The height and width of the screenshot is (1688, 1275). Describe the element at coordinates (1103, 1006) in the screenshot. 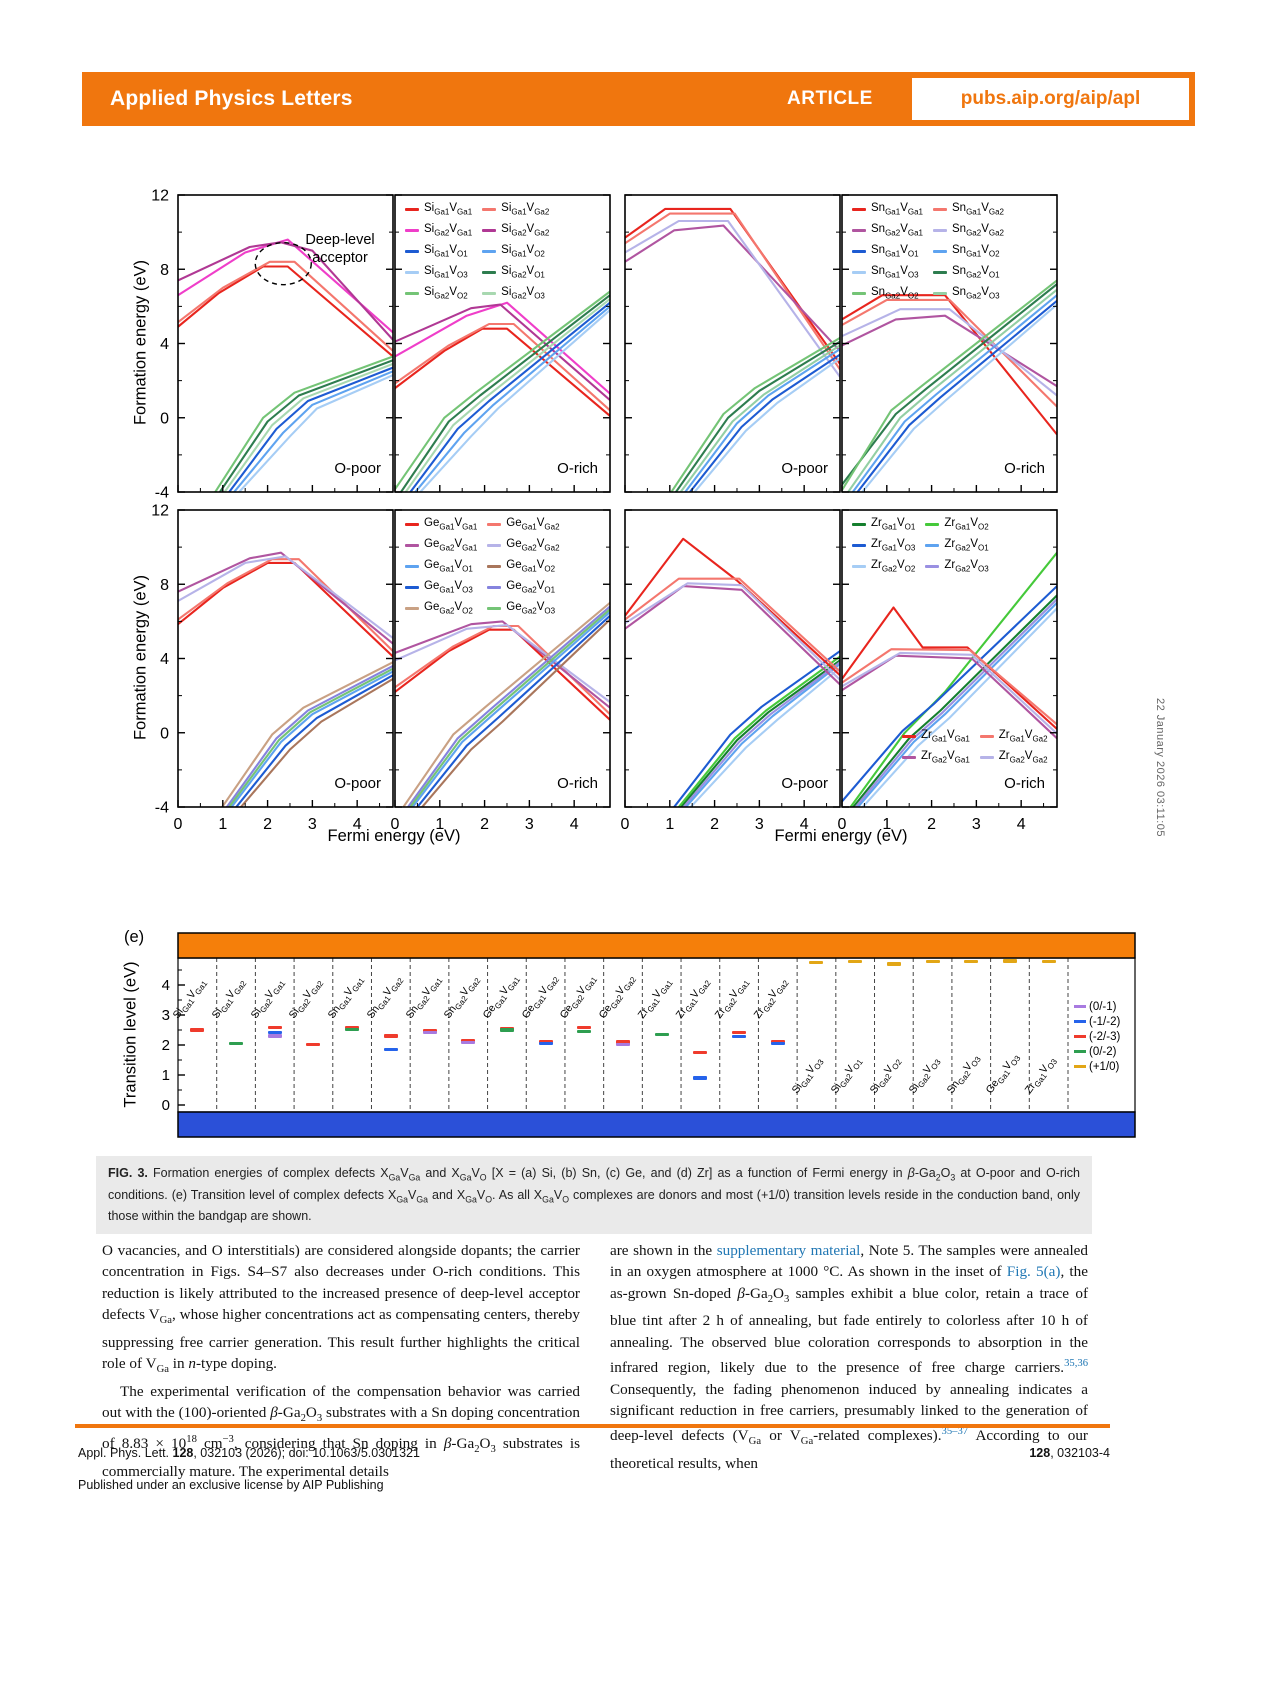

I see `legend-label: (0/-1)` at that location.